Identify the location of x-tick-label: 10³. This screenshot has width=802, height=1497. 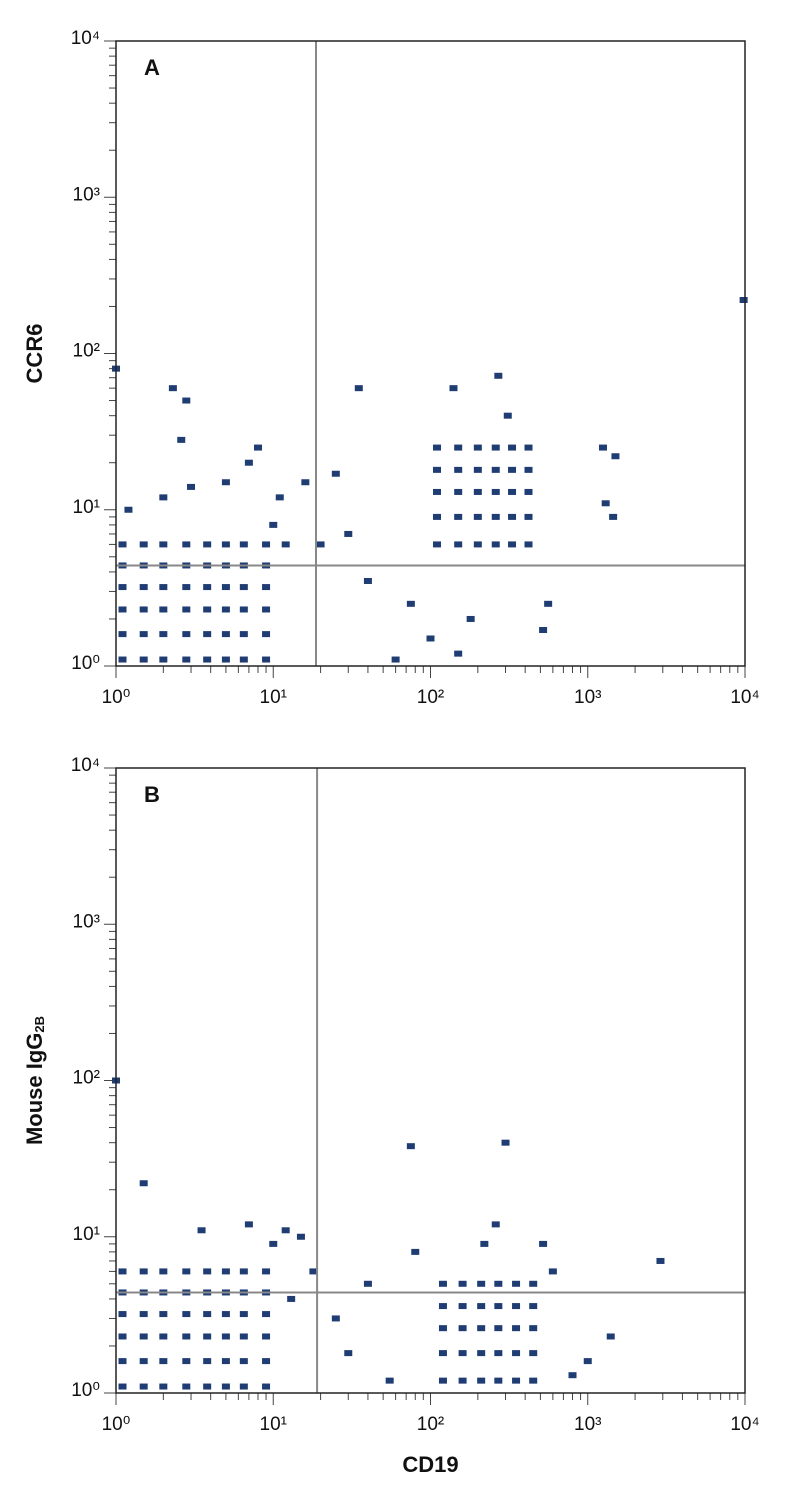
(587, 1424).